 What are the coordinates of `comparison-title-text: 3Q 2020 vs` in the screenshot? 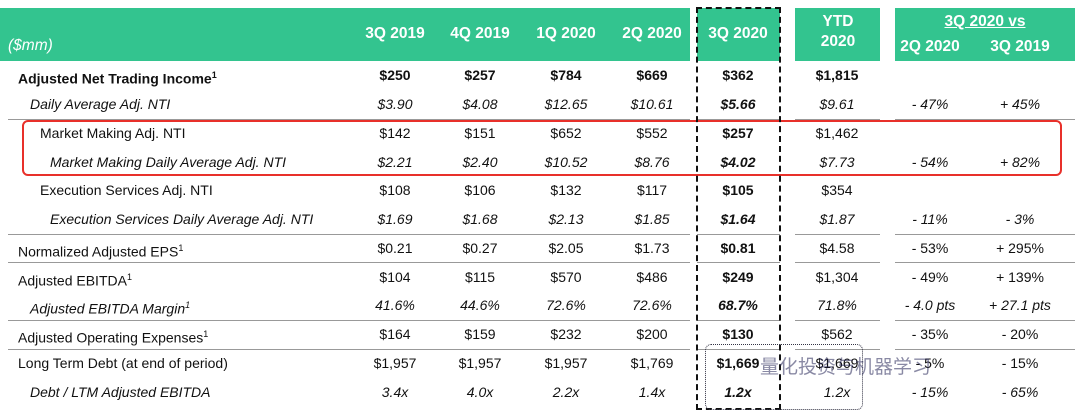 It's located at (985, 21).